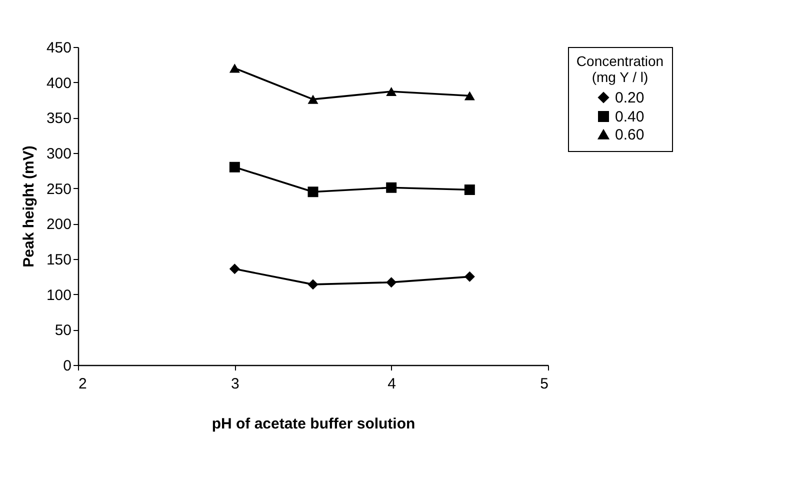 Image resolution: width=795 pixels, height=481 pixels. What do you see at coordinates (544, 384) in the screenshot?
I see `x-tick-label: 5` at bounding box center [544, 384].